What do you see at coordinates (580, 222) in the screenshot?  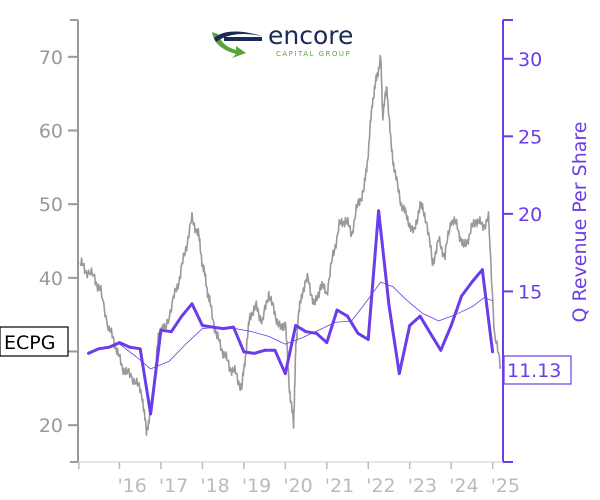 I see `right-axis-title: Q Revenue Per Share` at bounding box center [580, 222].